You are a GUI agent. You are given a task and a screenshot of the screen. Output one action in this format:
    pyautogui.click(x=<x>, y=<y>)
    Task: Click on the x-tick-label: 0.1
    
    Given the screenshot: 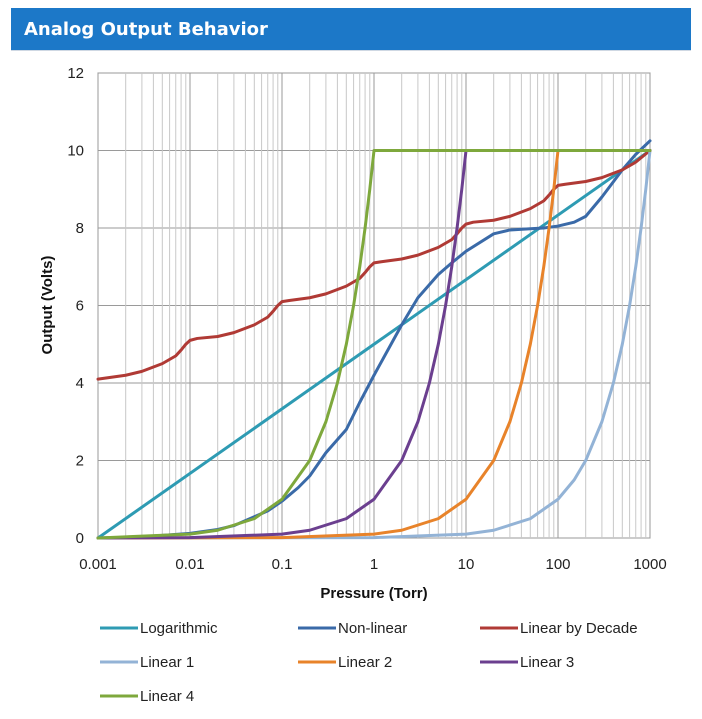 What is the action you would take?
    pyautogui.click(x=282, y=564)
    